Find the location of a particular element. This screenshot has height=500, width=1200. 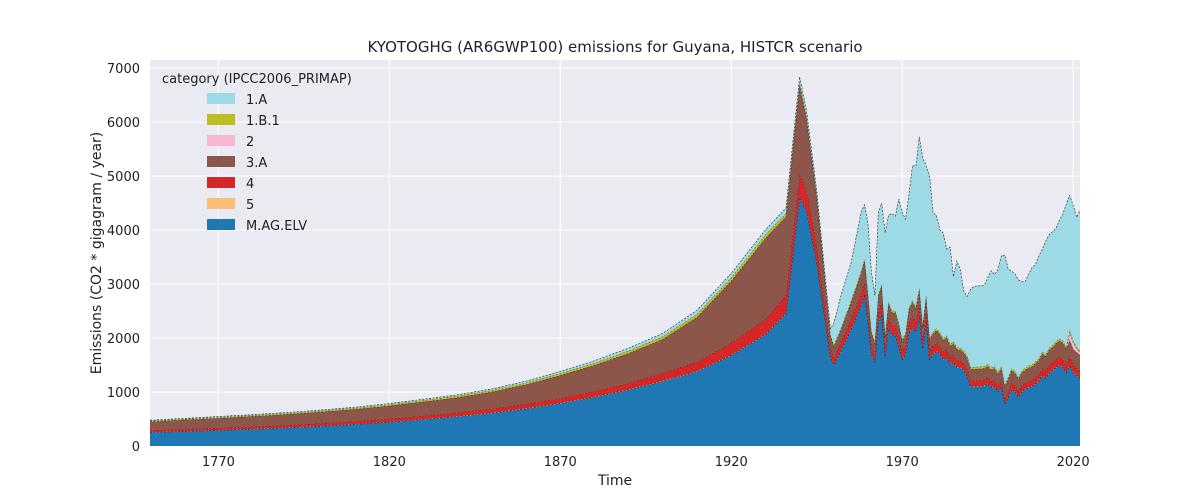

y-tick-label: 0 is located at coordinates (136, 447).